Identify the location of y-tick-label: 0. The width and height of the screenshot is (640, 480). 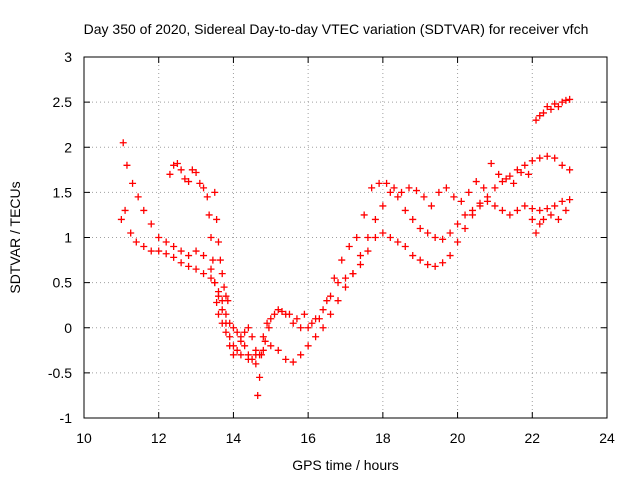
(68, 328).